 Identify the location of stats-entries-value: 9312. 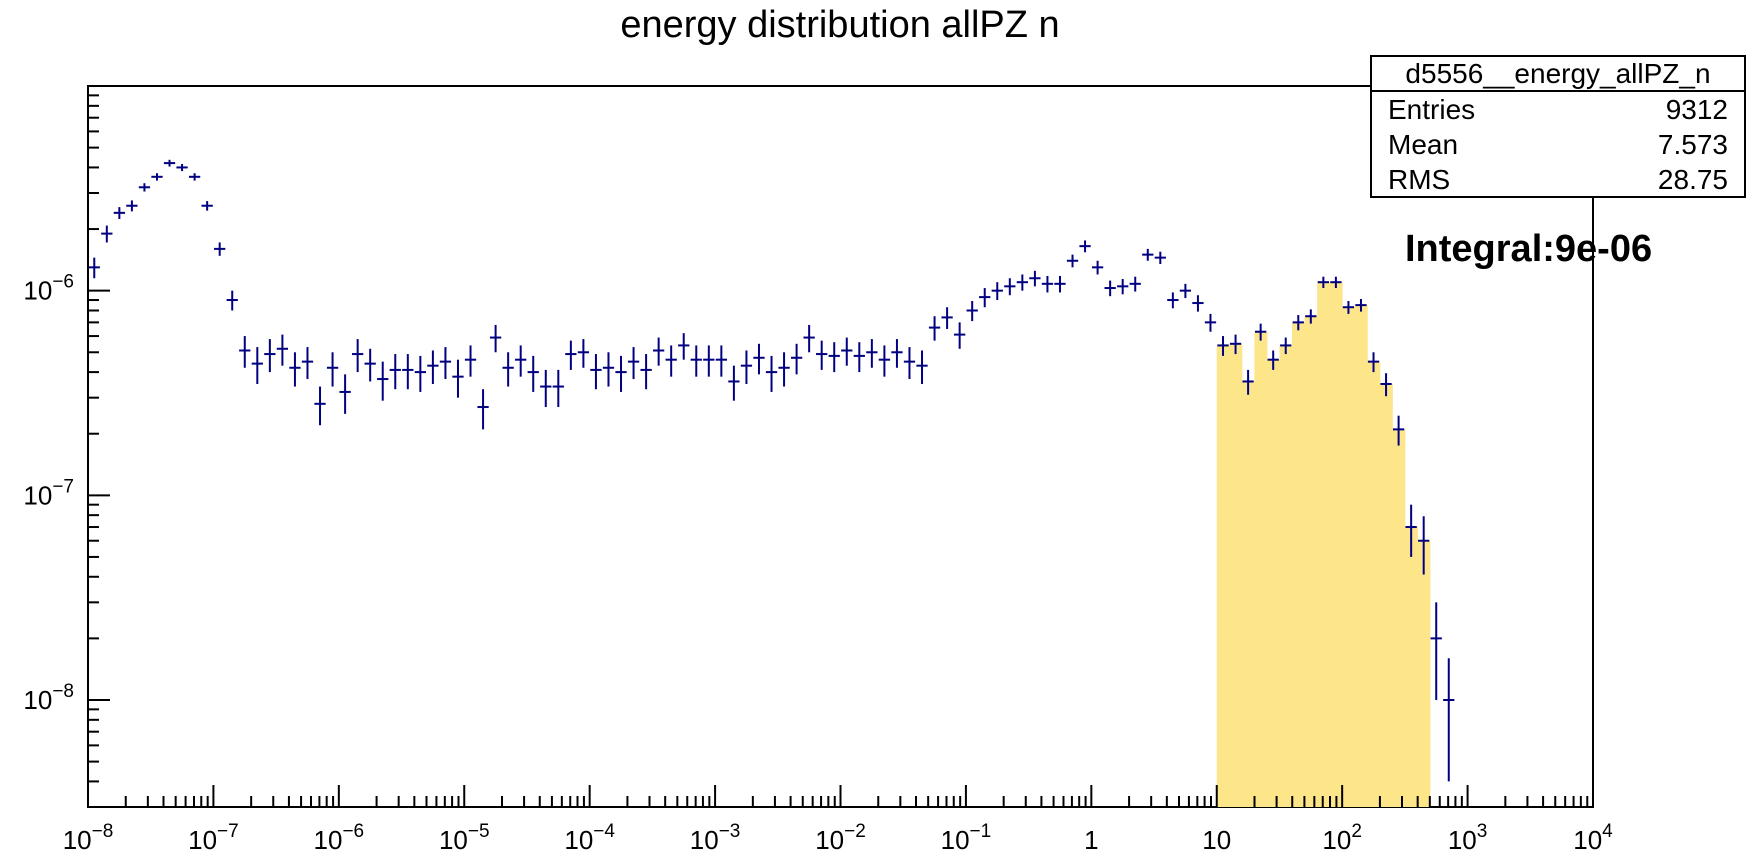
(1696, 109).